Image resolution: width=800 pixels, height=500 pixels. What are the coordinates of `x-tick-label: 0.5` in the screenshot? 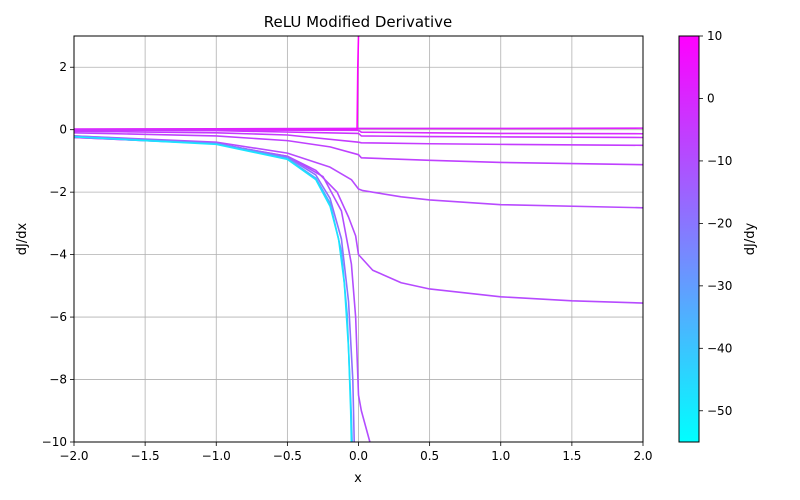 It's located at (429, 456).